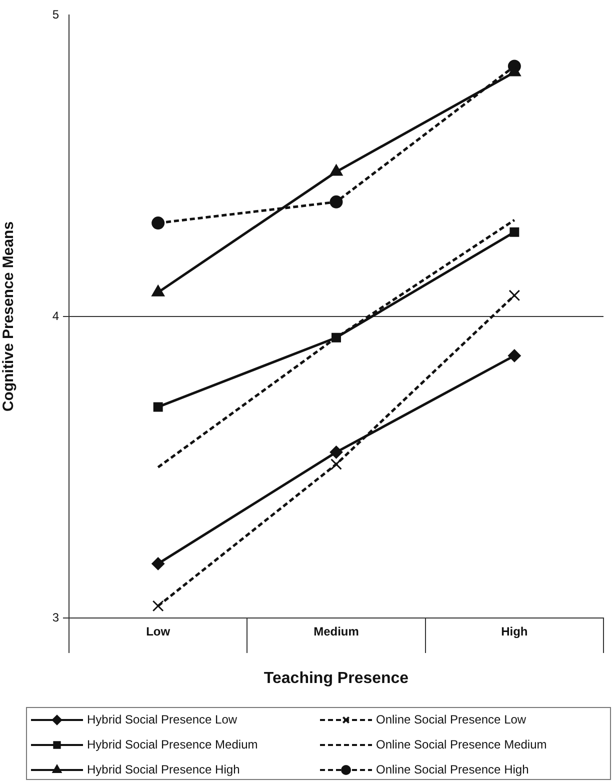  I want to click on y-tick-label: 3, so click(56, 617).